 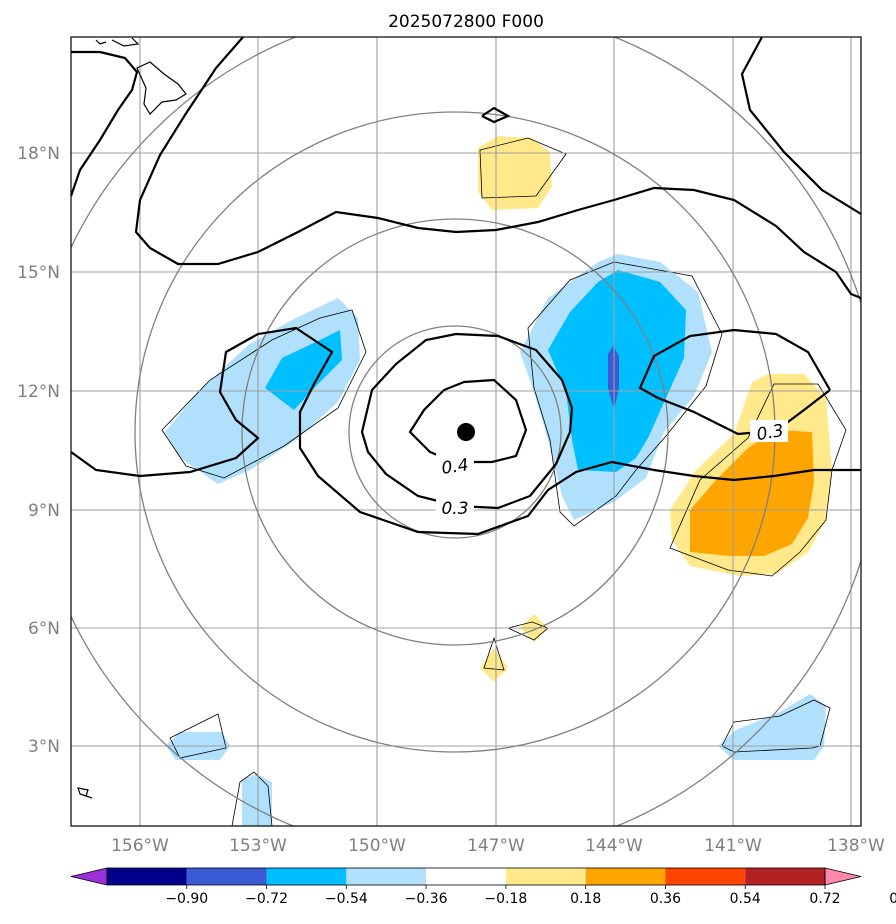 What do you see at coordinates (44, 747) in the screenshot?
I see `lat-label: 3°N` at bounding box center [44, 747].